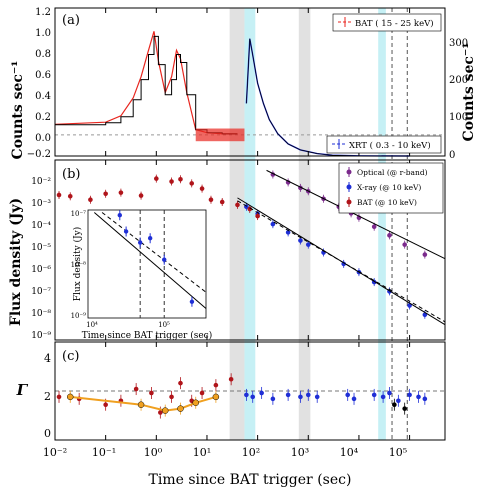  I want to click on a-ytick-3: 0.4, so click(43, 96).